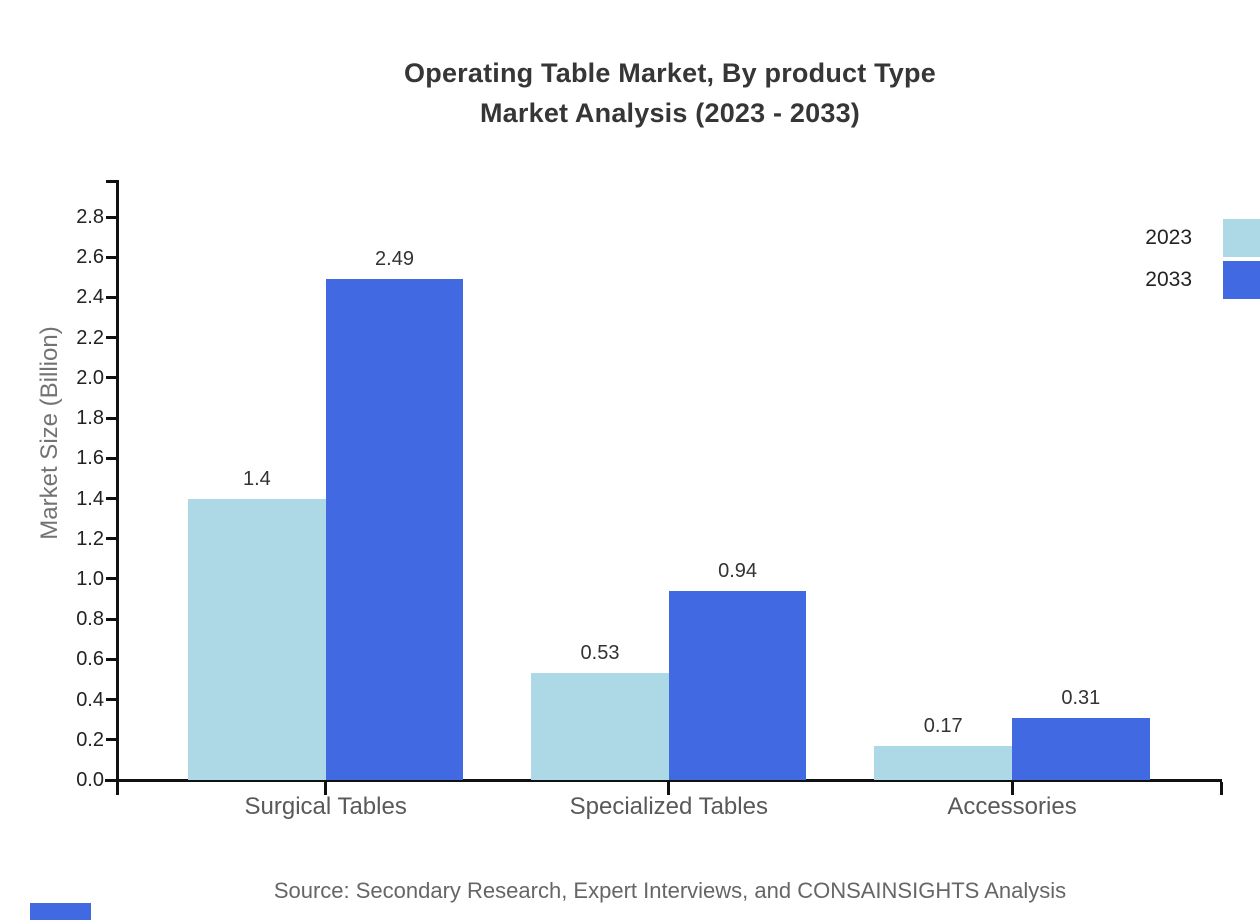 The image size is (1260, 920). Describe the element at coordinates (1241, 238) in the screenshot. I see `legend-swatch-2023` at that location.